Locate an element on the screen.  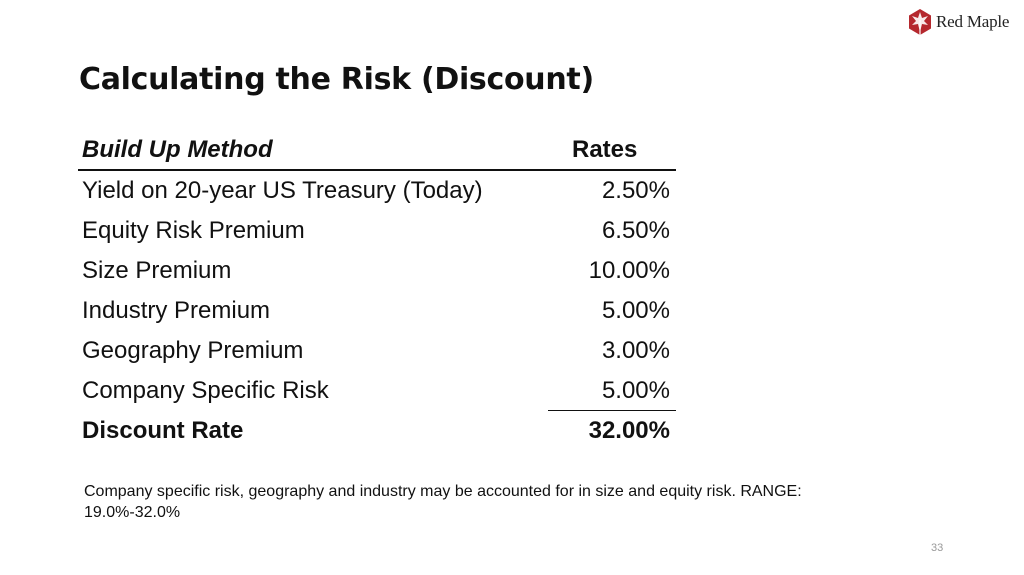
row-value: 6.50% is located at coordinates (635, 230).